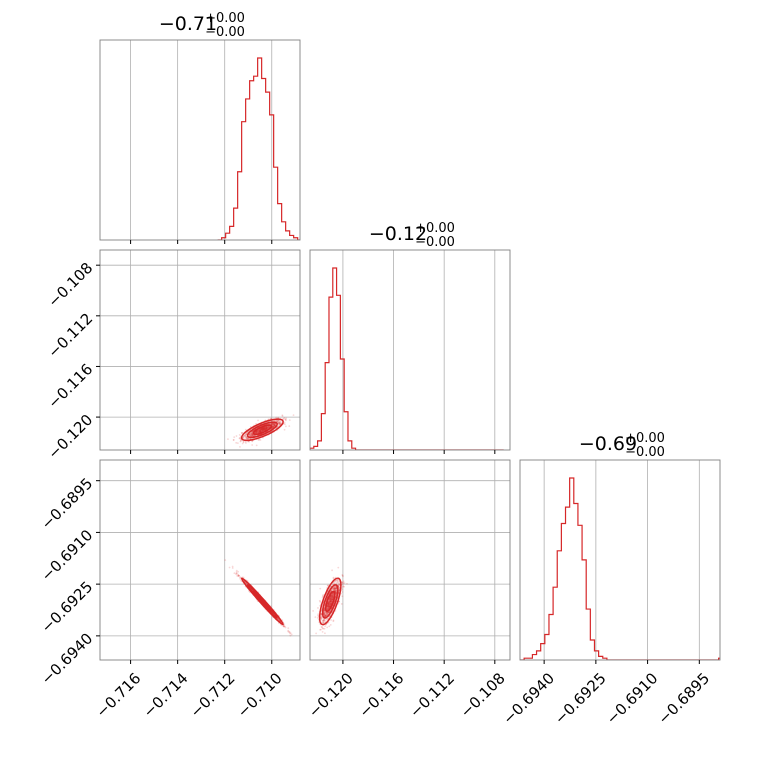 This screenshot has height=760, width=760. Describe the element at coordinates (645, 452) in the screenshot. I see `title-lower-error: −0.00` at that location.